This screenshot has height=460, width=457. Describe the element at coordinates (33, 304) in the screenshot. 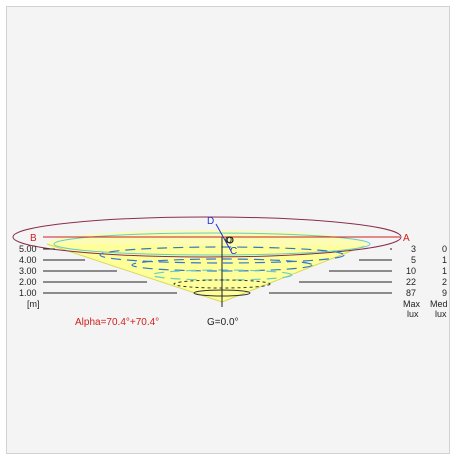

I see `unit-label: [m]` at that location.